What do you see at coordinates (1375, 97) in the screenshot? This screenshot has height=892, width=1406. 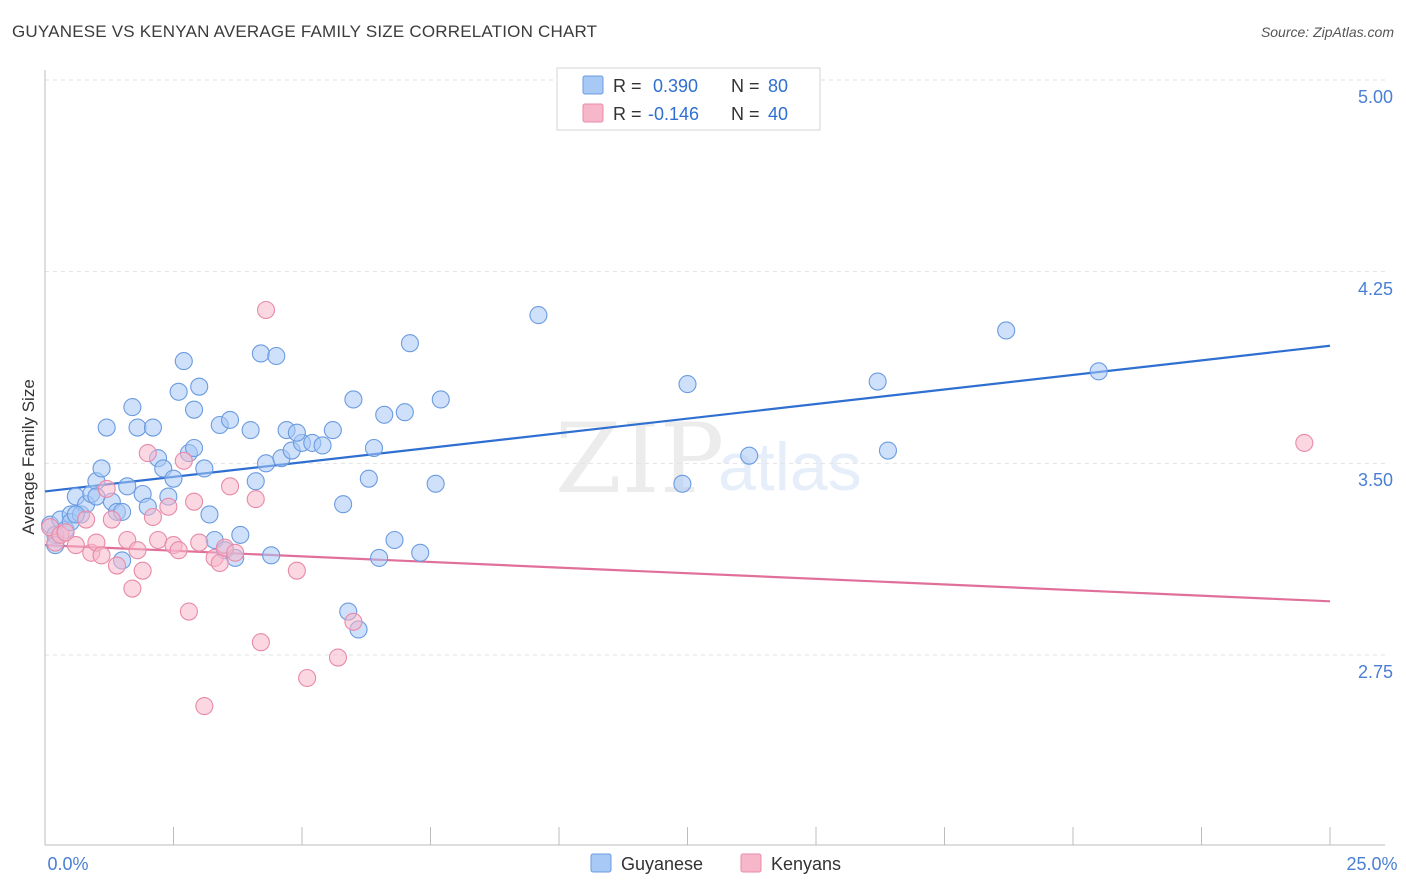 I see `y-tick-label-5-00: 5.00` at bounding box center [1375, 97].